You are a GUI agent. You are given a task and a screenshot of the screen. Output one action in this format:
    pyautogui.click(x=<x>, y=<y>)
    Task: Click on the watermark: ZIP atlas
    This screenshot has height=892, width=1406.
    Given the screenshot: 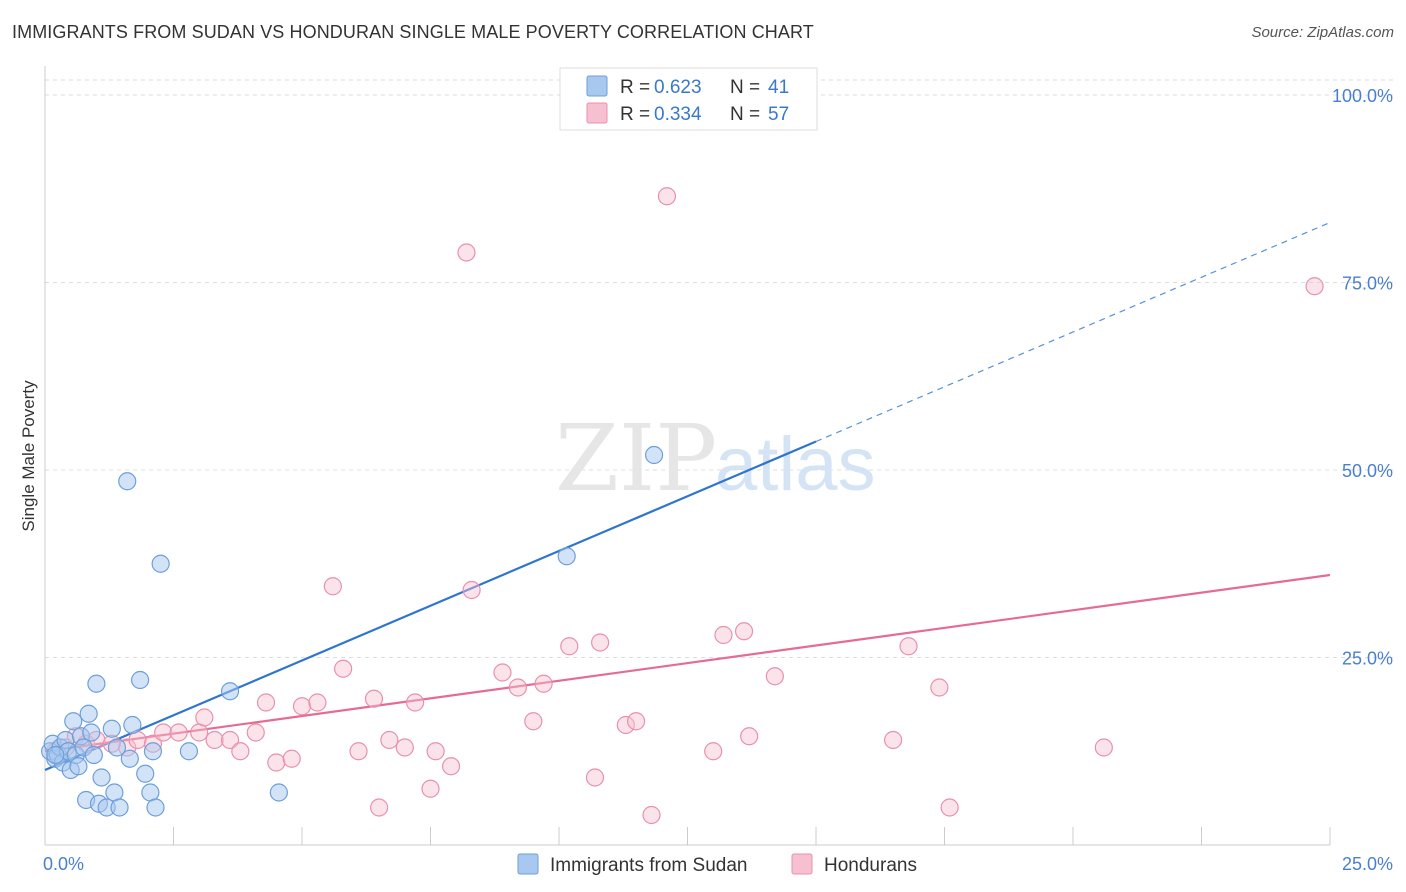 What is the action you would take?
    pyautogui.click(x=715, y=458)
    